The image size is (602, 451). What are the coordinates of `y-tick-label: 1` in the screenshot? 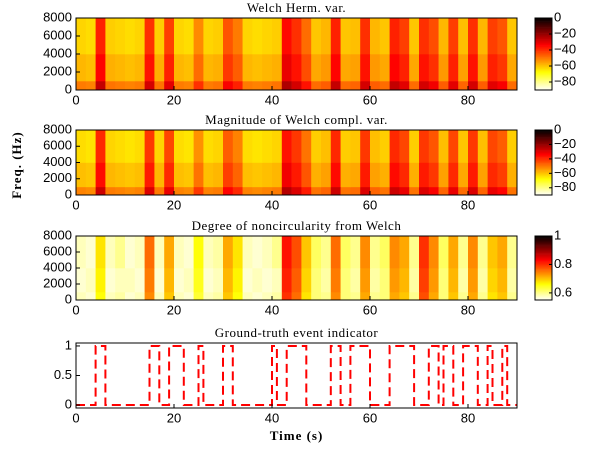 It's located at (68, 344).